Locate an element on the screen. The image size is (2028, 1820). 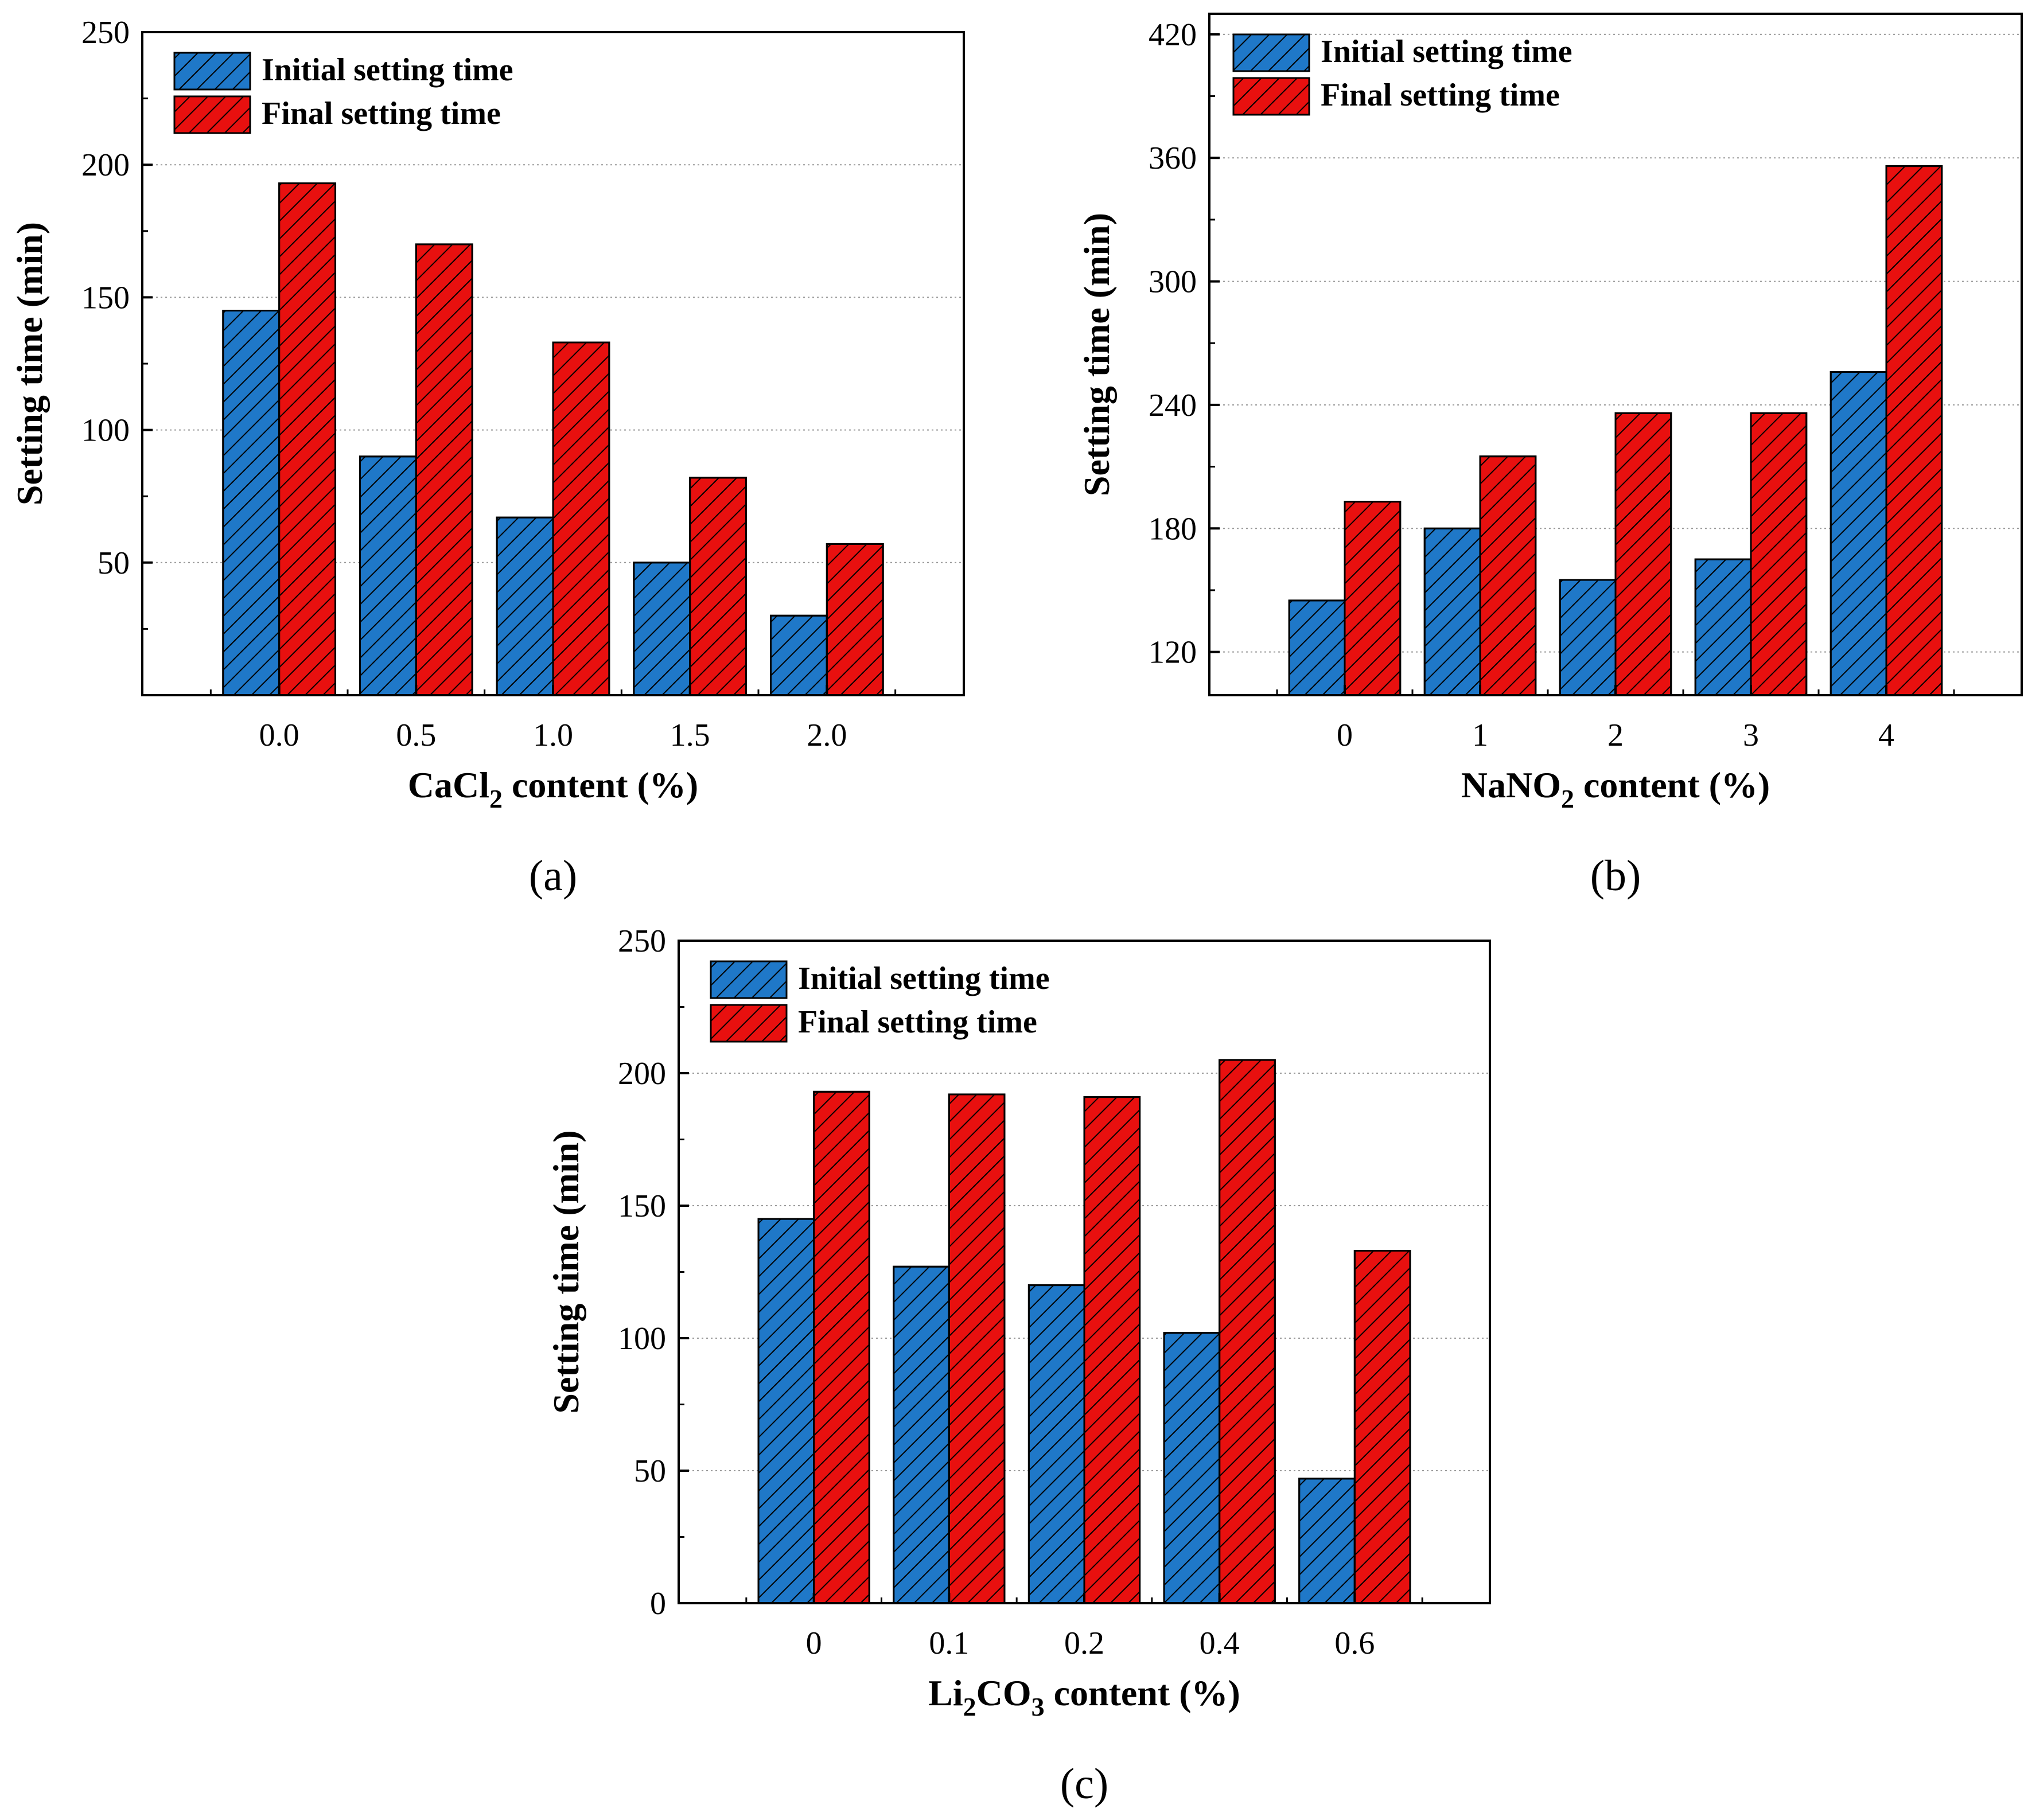
x-tick-label: 0.2 is located at coordinates (1084, 1643).